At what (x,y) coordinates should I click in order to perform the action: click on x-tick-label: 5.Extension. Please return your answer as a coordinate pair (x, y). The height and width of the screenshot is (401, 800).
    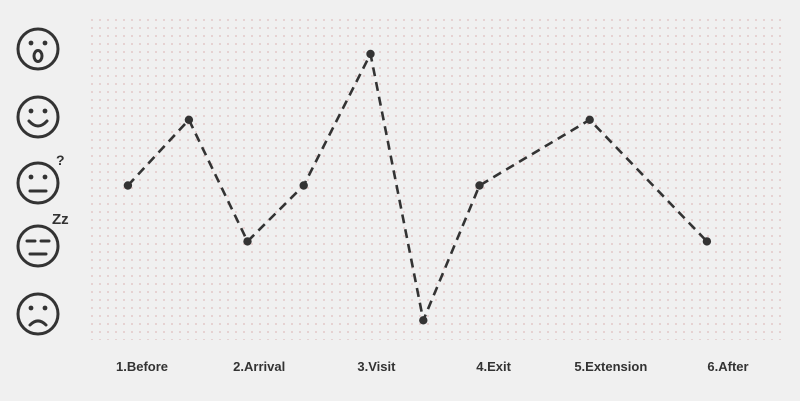
    Looking at the image, I should click on (610, 366).